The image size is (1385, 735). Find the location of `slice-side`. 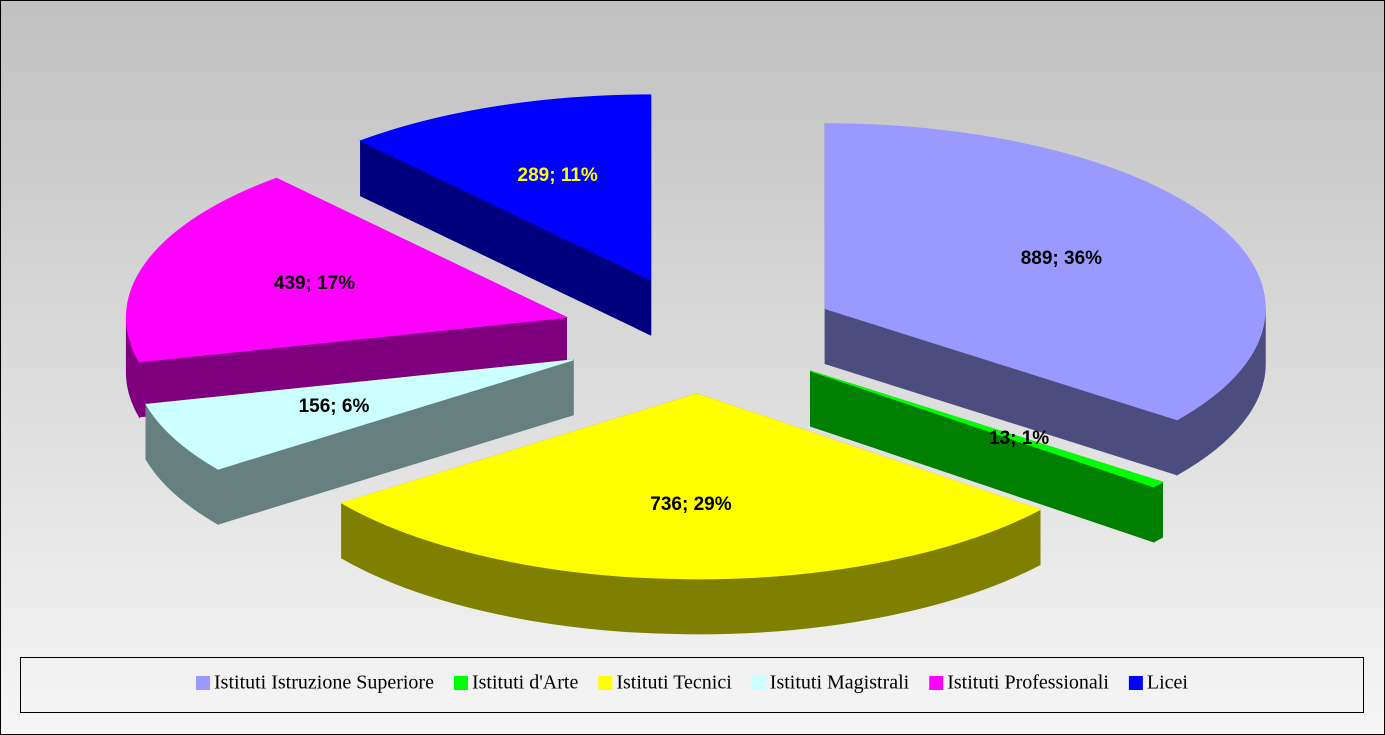

slice-side is located at coordinates (1158, 512).